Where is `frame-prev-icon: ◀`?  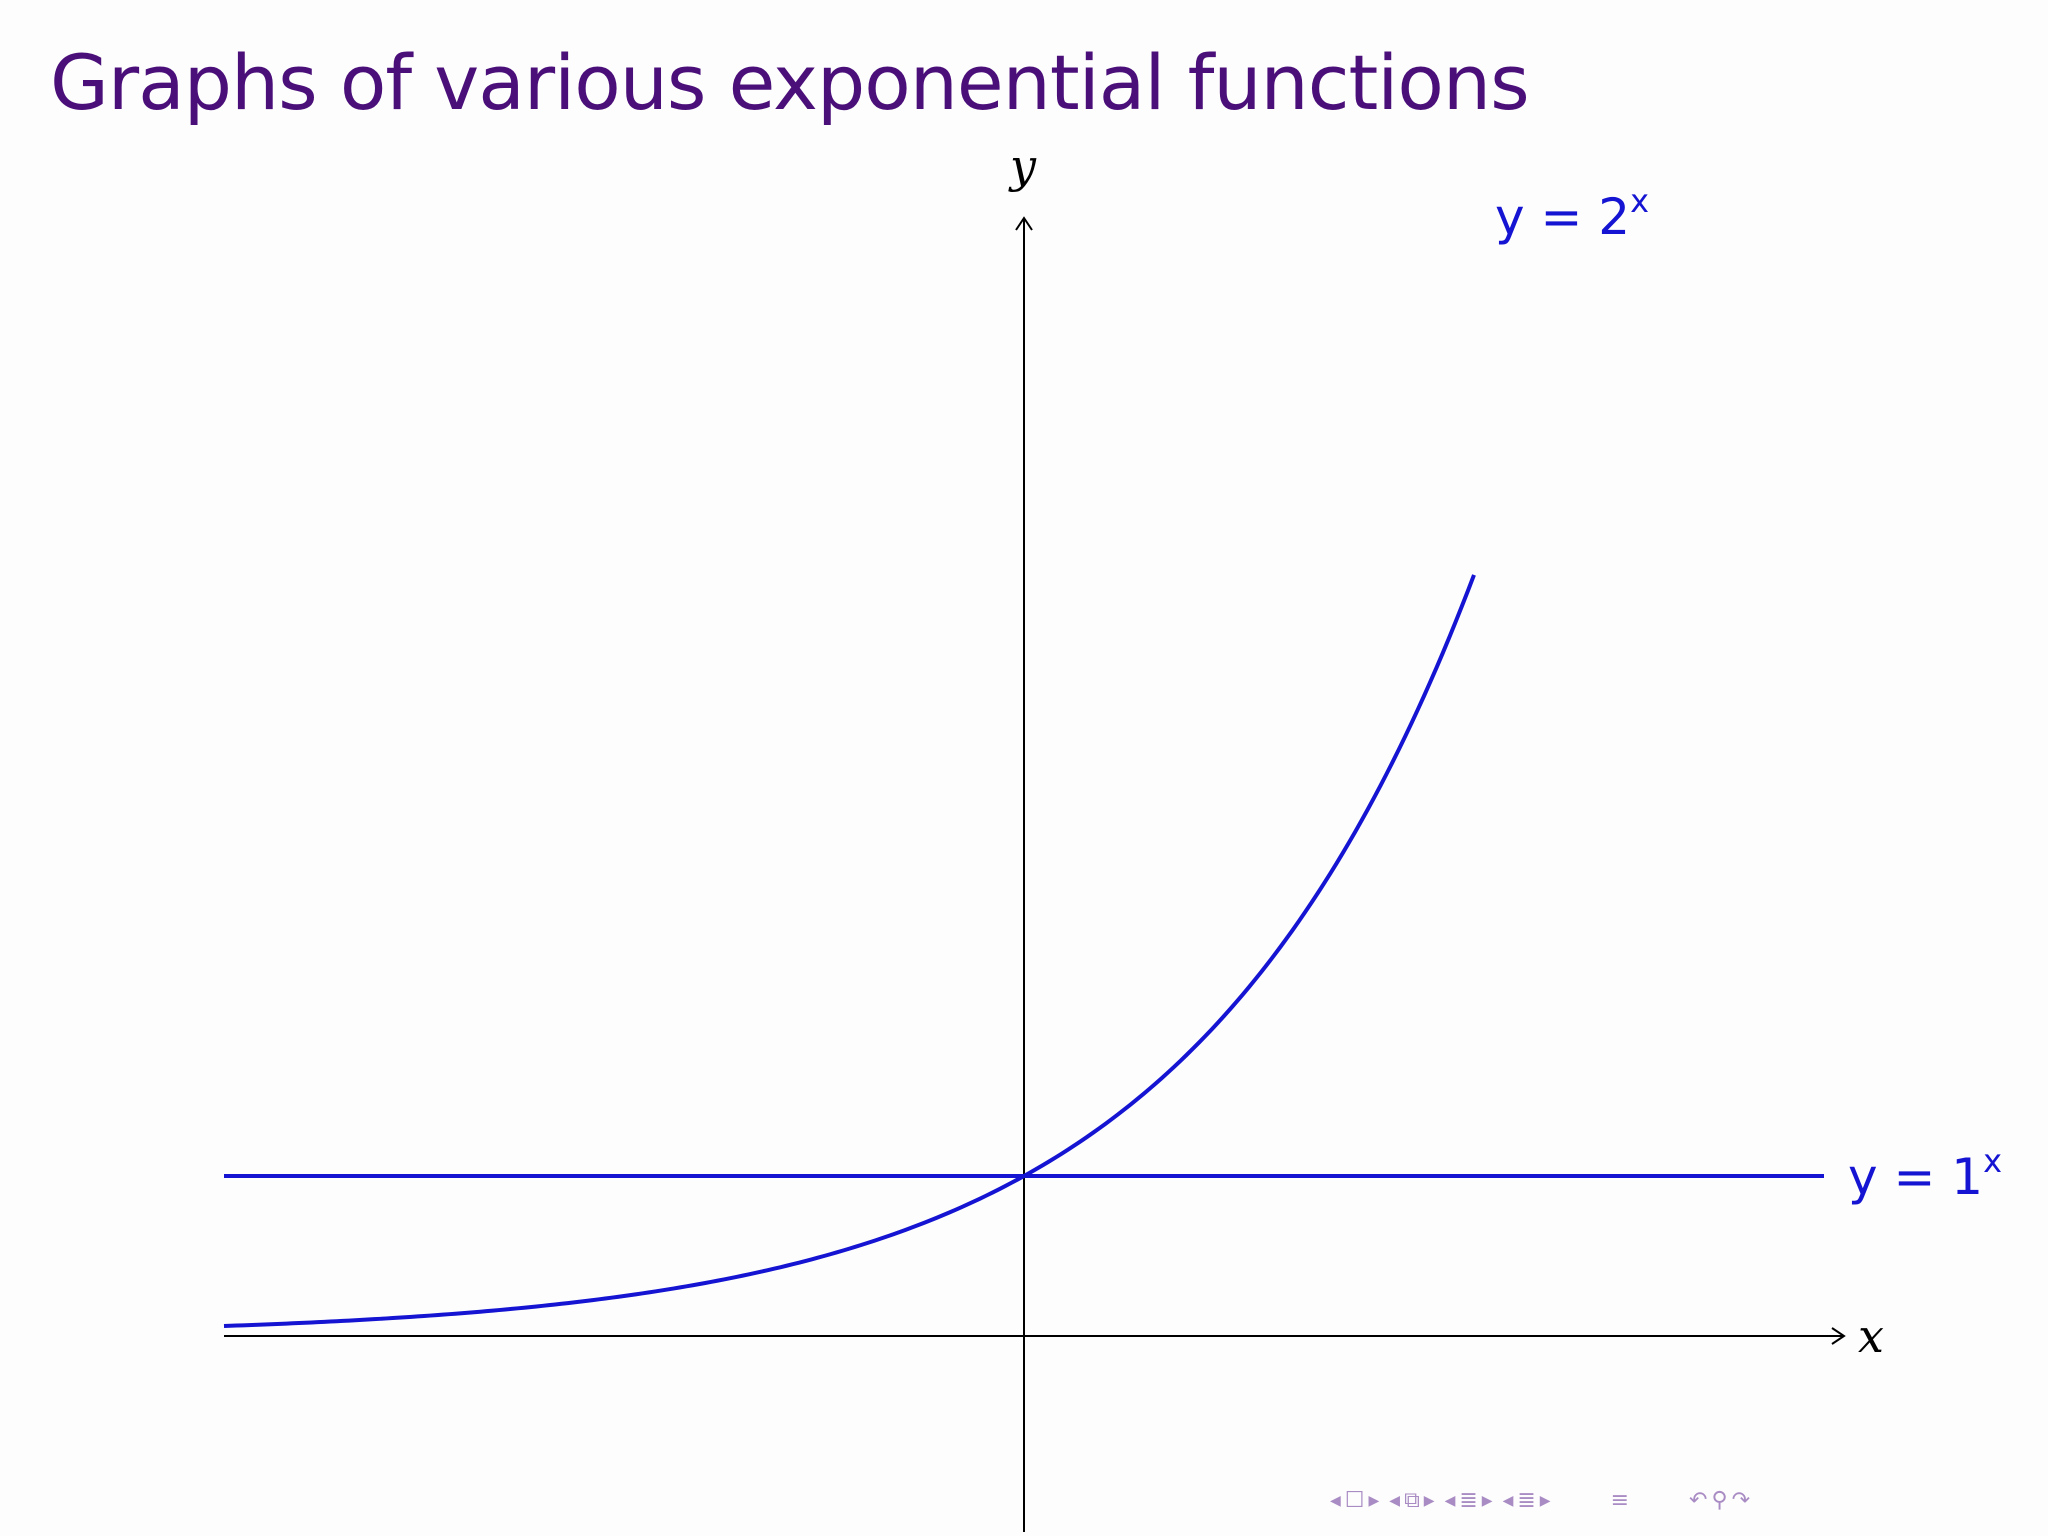 frame-prev-icon: ◀ is located at coordinates (1335, 1500).